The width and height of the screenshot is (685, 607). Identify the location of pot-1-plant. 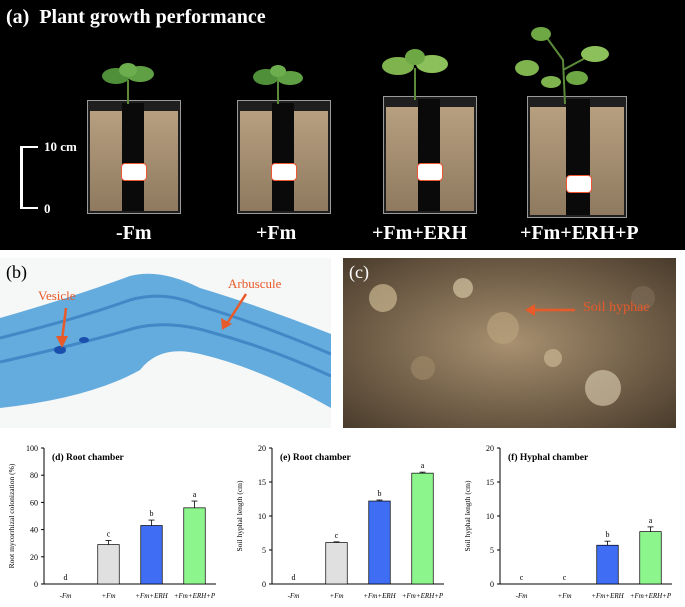
(128, 83).